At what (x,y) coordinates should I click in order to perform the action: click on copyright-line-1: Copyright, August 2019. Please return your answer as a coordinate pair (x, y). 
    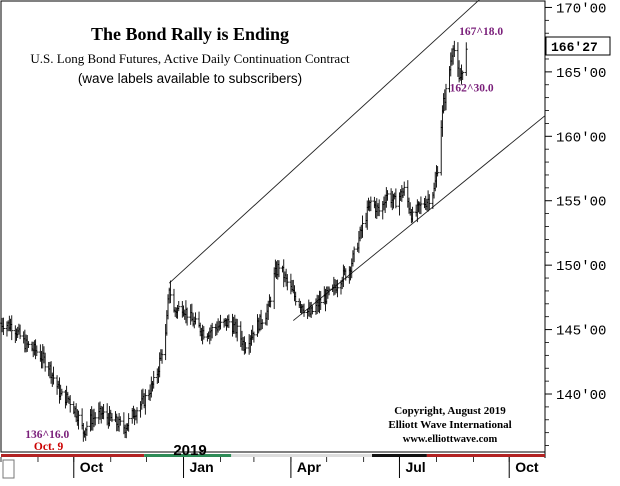
    Looking at the image, I should click on (450, 411).